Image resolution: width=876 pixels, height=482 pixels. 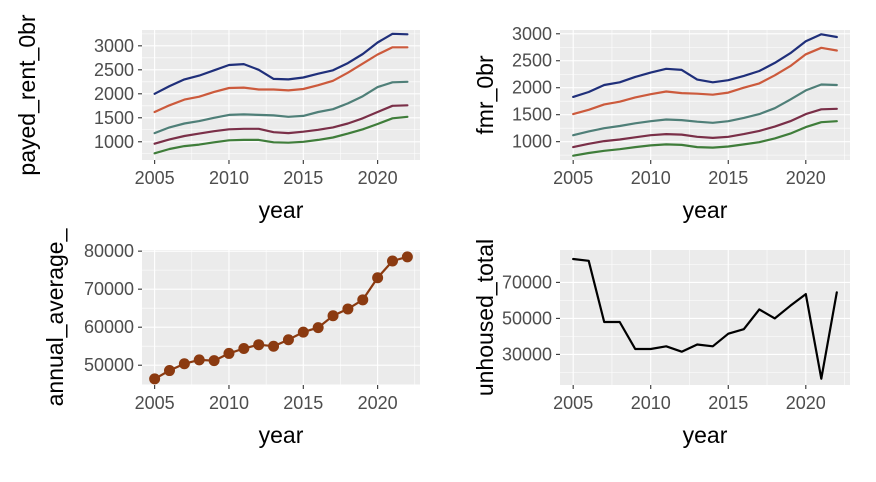 I want to click on fmr-series-4-line, so click(x=705, y=138).